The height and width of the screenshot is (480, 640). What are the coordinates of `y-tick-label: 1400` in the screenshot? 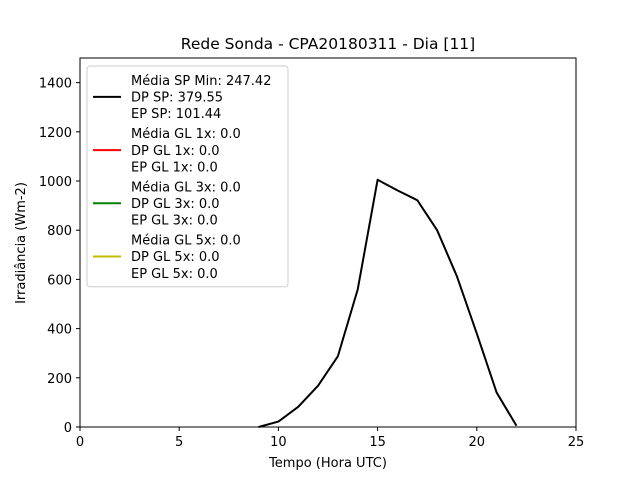 It's located at (55, 84).